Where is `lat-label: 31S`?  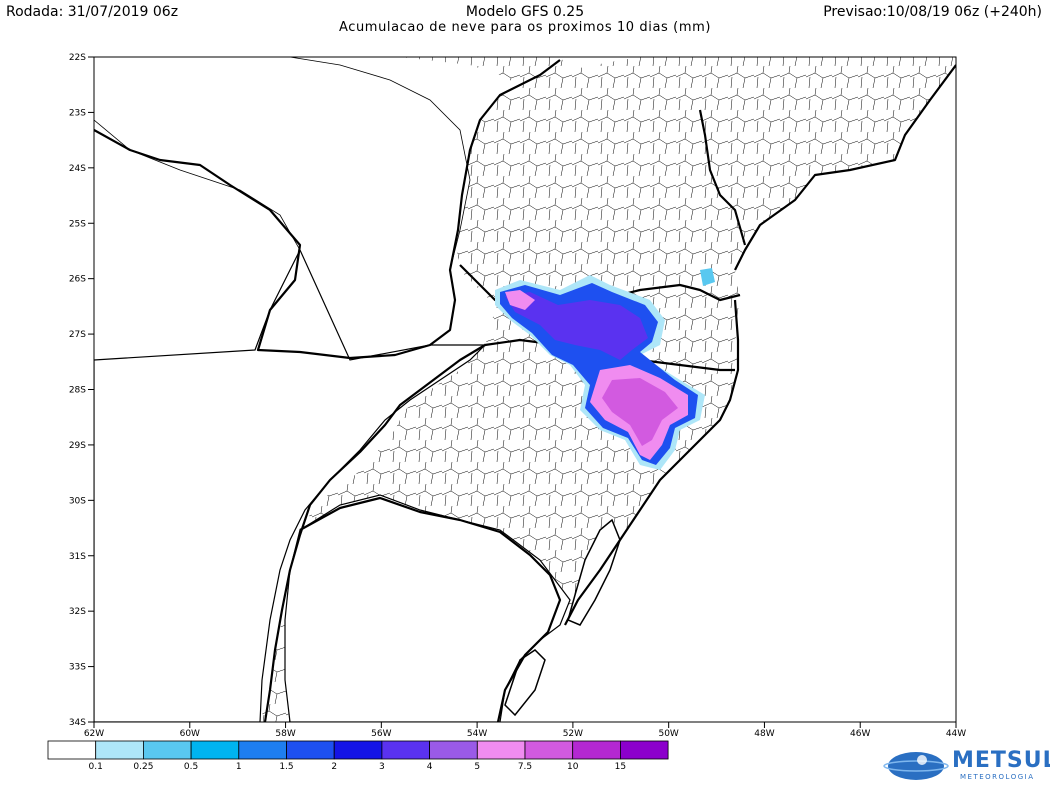 lat-label: 31S is located at coordinates (77, 557).